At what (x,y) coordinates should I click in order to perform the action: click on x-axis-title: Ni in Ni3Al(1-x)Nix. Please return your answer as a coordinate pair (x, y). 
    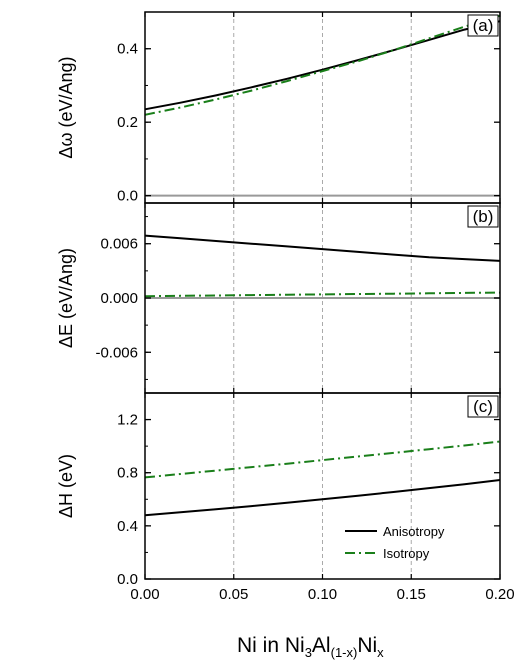
    Looking at the image, I should click on (310, 647).